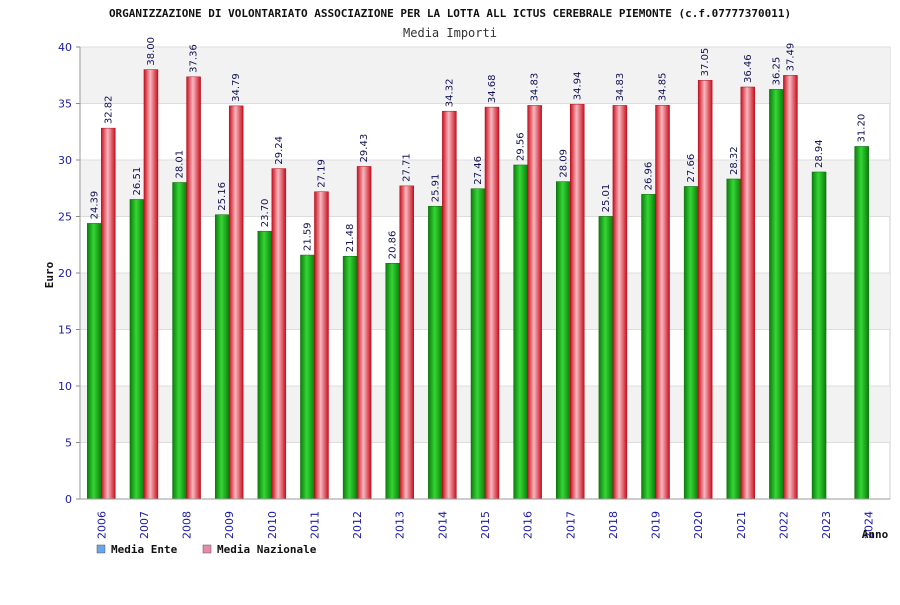  What do you see at coordinates (321, 173) in the screenshot?
I see `data-label: 27.19` at bounding box center [321, 173].